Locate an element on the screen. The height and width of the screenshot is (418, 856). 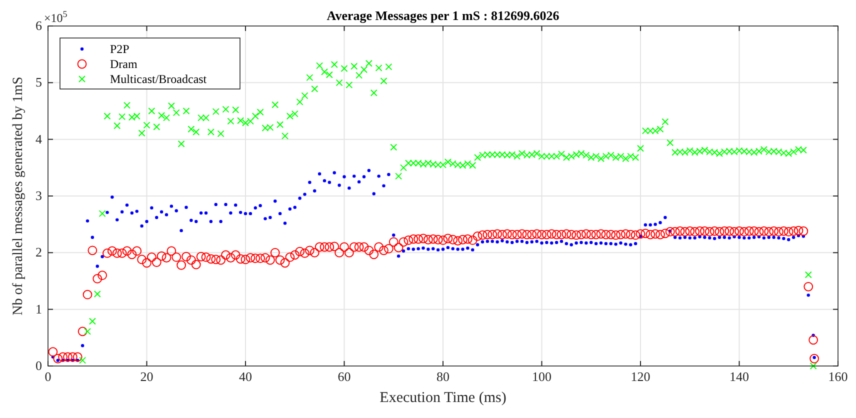
x-tick-label: 40 is located at coordinates (245, 376).